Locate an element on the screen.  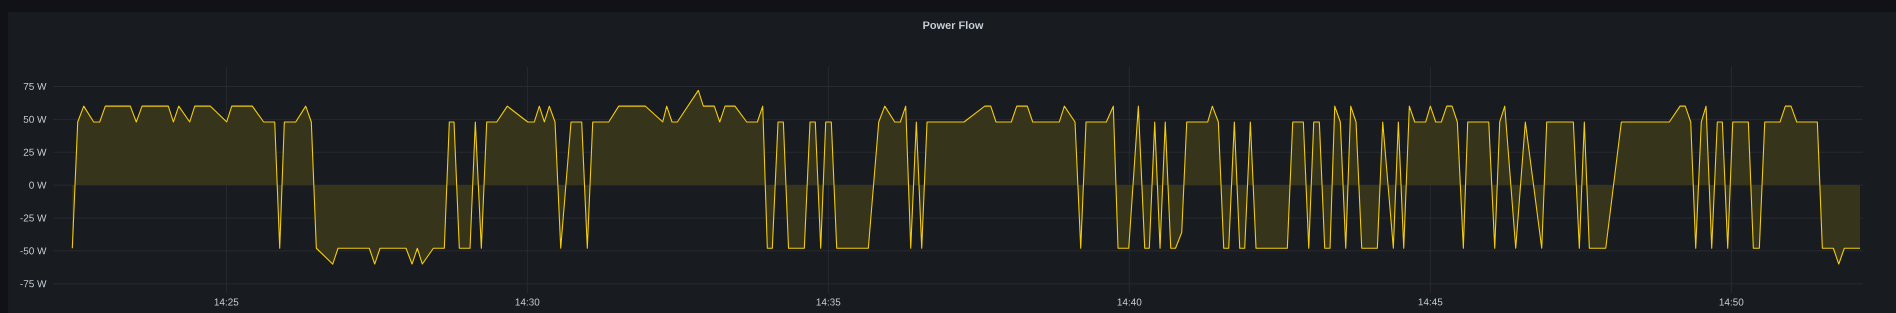
y-tick-label: 25 W is located at coordinates (35, 152).